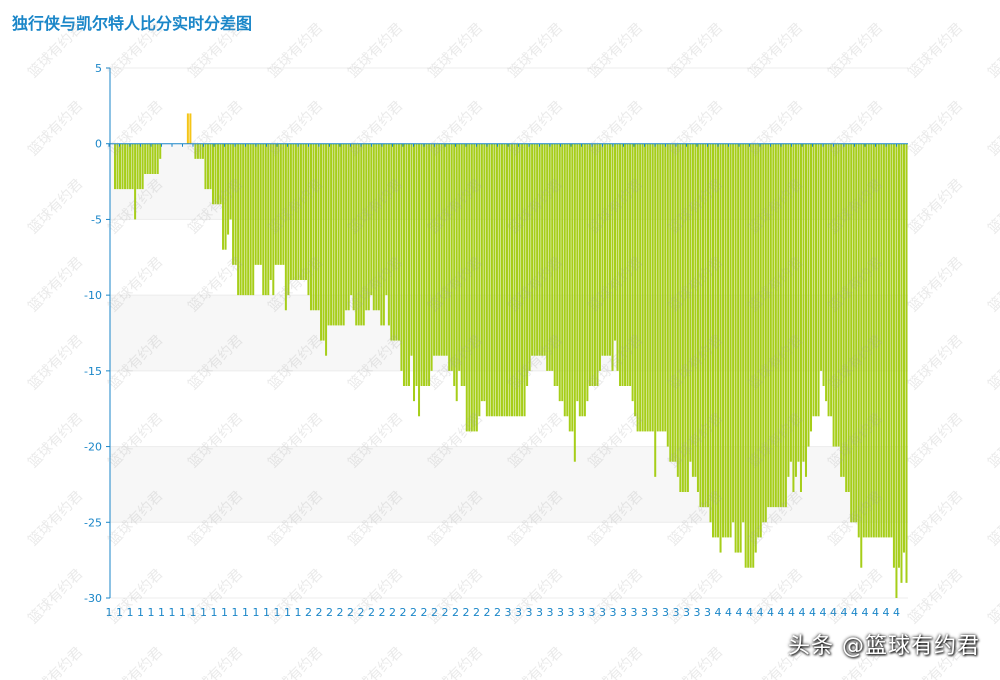 The width and height of the screenshot is (1000, 680). I want to click on y-tick-label: -30, so click(93, 598).